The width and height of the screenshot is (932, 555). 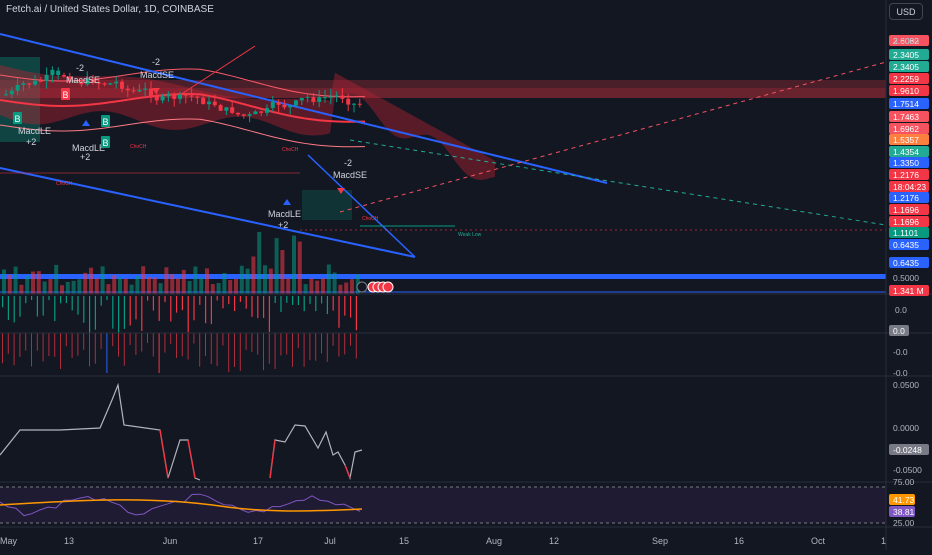 What do you see at coordinates (258, 541) in the screenshot?
I see `time-axis-tick: 17` at bounding box center [258, 541].